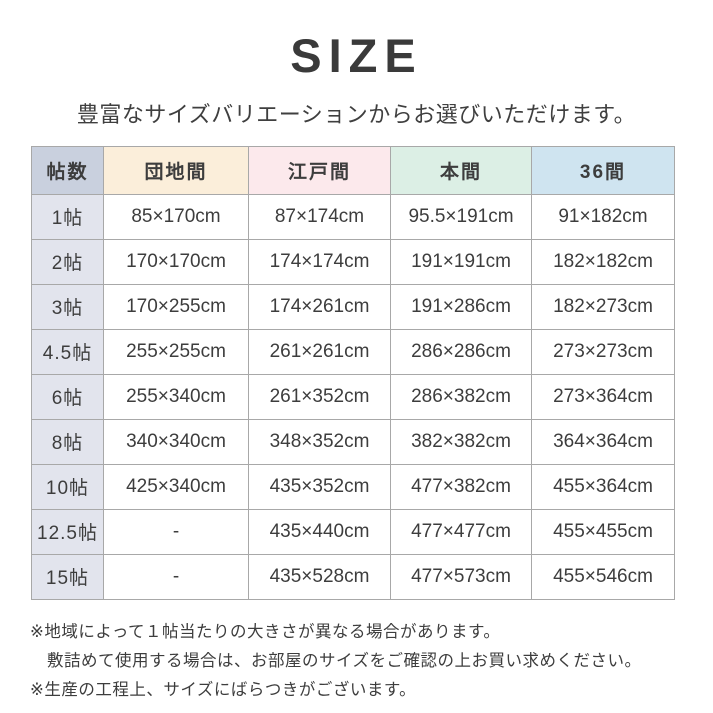 This screenshot has height=713, width=713. Describe the element at coordinates (67, 216) in the screenshot. I see `row-label: 1帖` at that location.